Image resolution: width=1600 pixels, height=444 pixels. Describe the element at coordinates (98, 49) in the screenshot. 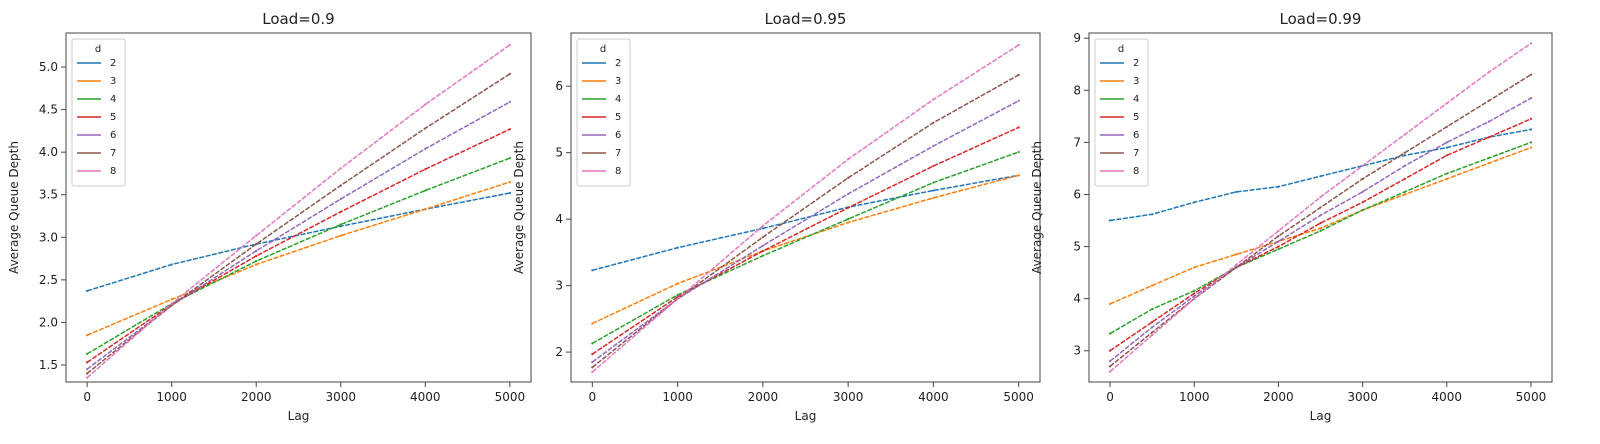

I see `legend-title: d` at that location.